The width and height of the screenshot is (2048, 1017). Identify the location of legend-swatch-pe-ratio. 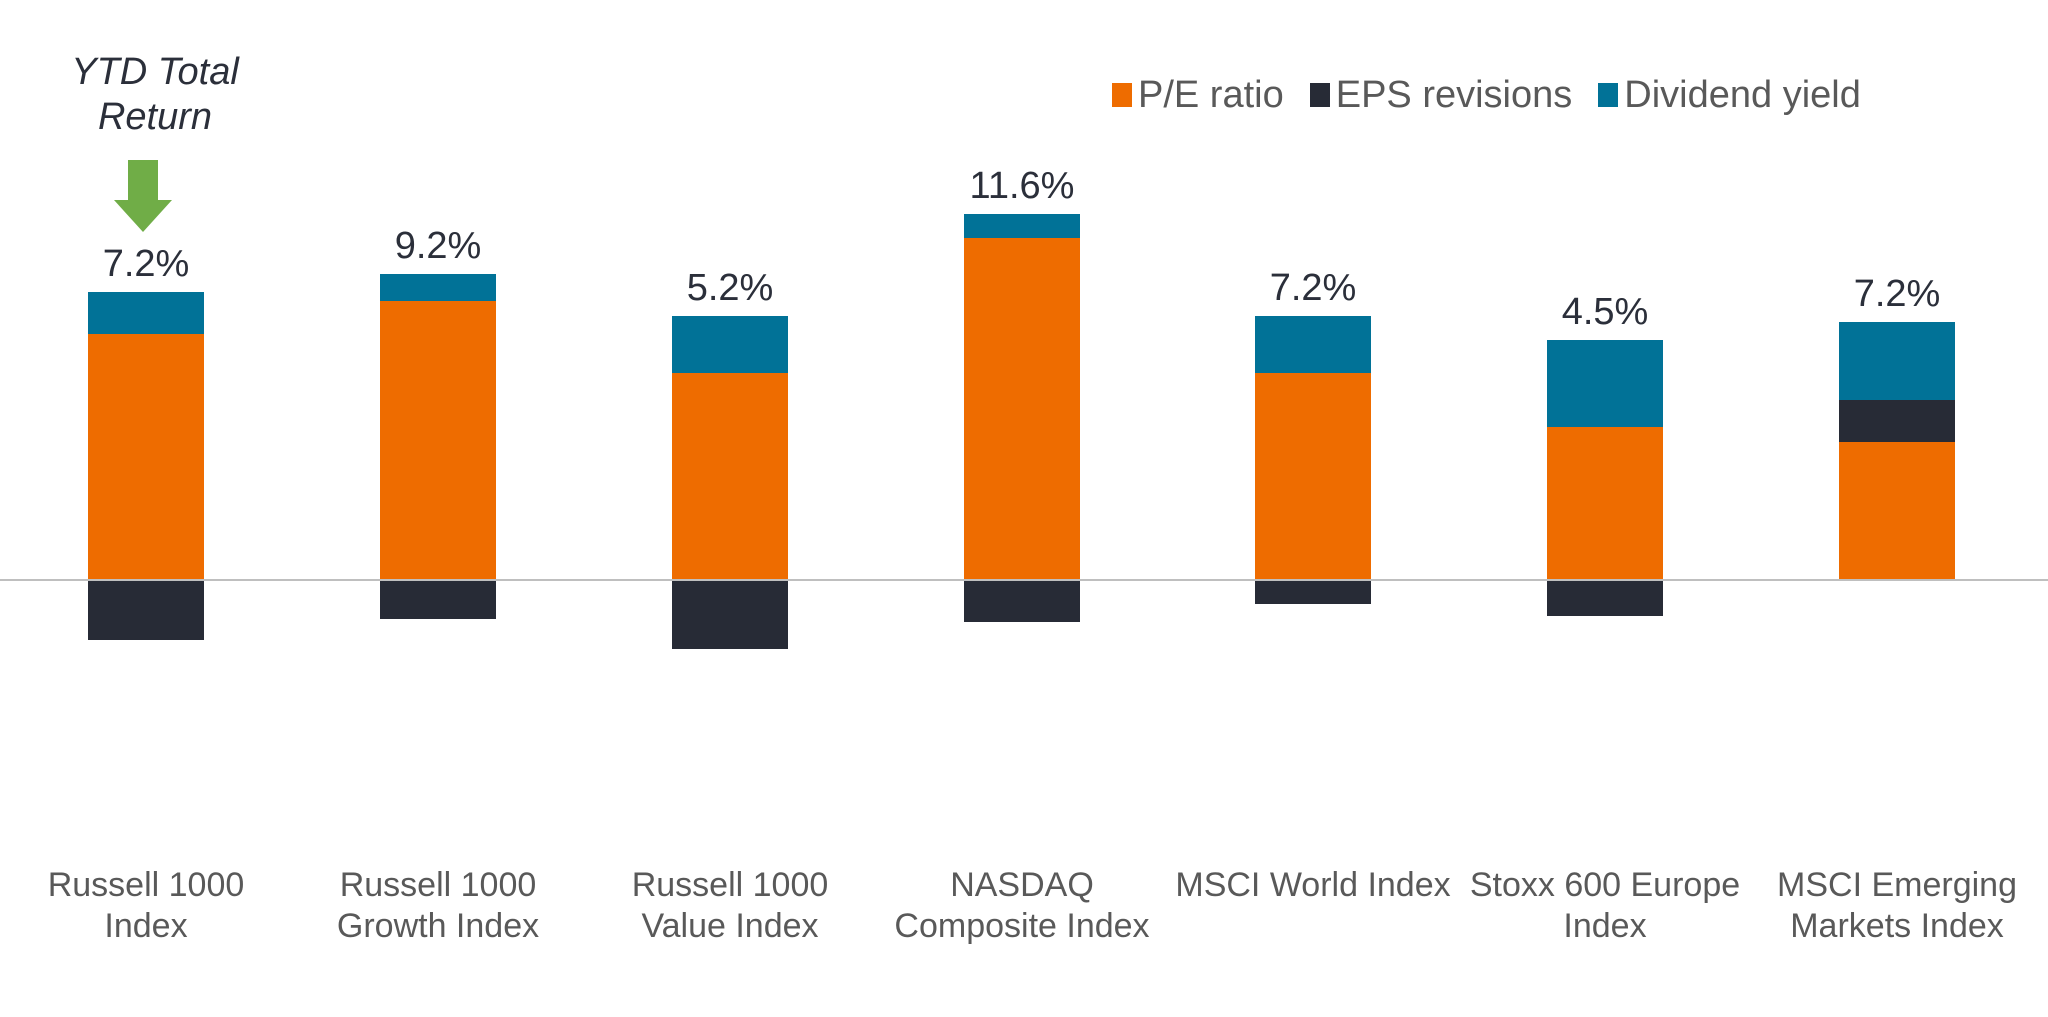
(1122, 95).